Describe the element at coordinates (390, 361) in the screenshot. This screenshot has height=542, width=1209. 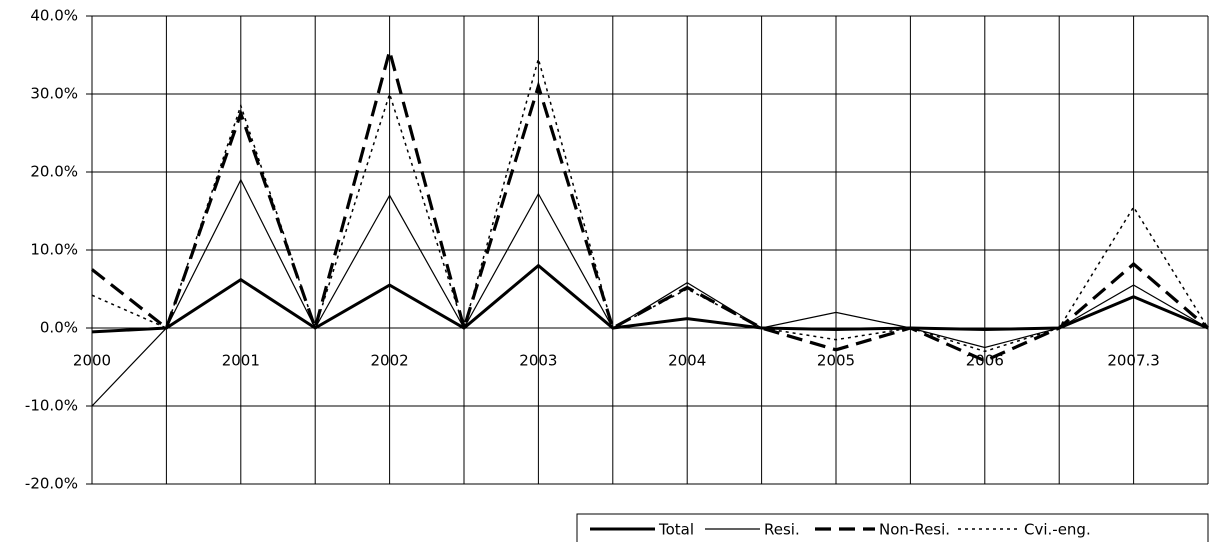
I see `x-tick-label: 2002` at that location.